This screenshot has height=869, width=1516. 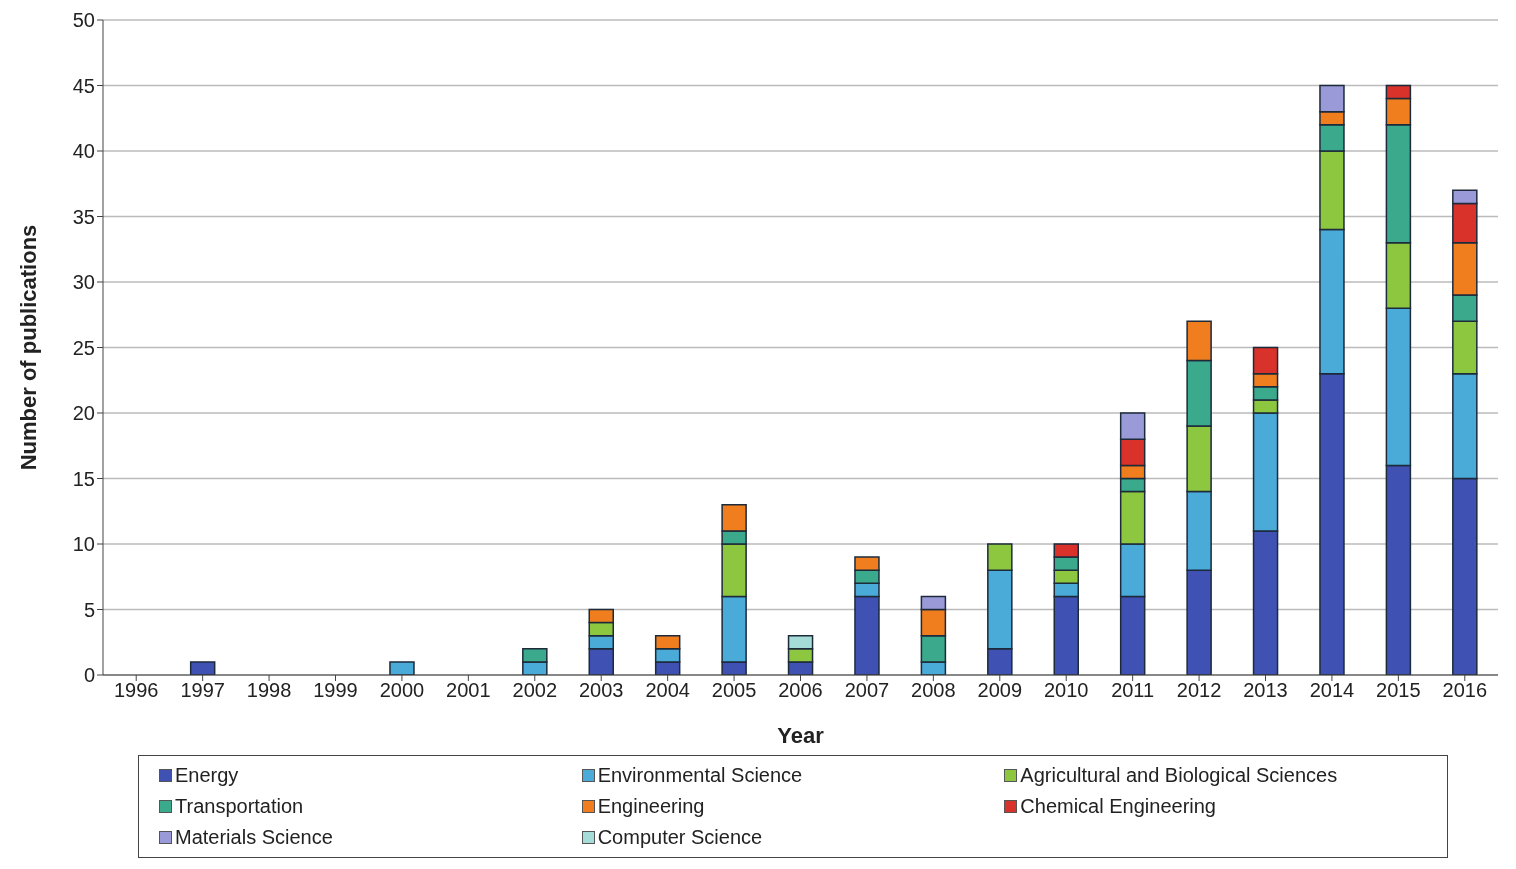 I want to click on y-tick-label: 35, so click(x=83, y=216).